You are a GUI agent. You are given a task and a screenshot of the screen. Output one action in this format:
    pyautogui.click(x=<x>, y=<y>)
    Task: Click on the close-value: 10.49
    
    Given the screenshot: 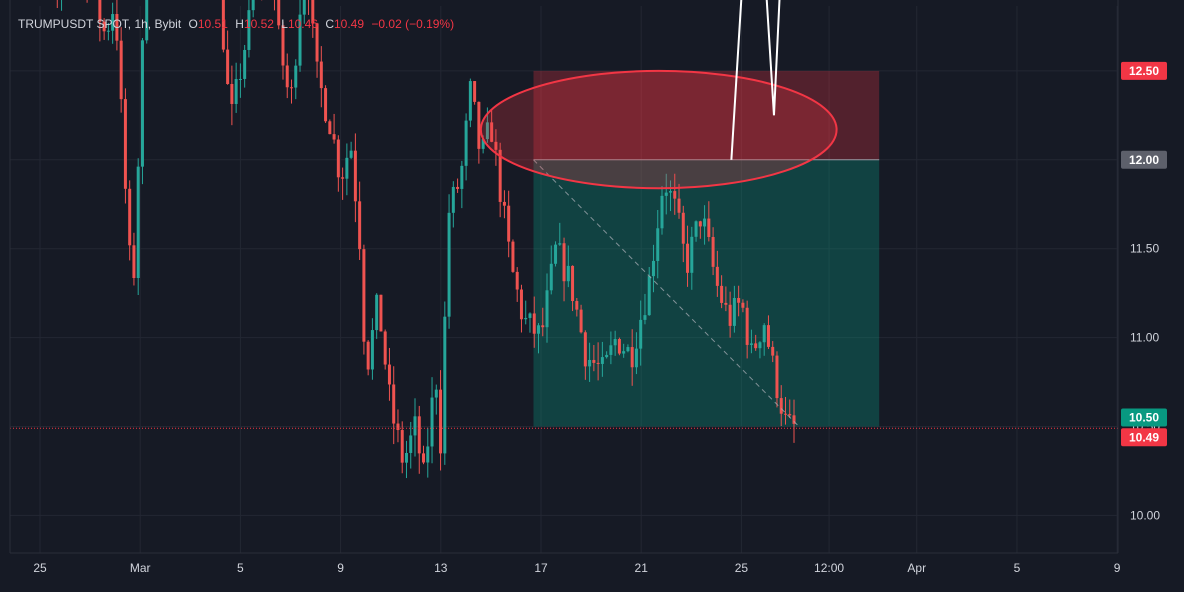 What is the action you would take?
    pyautogui.click(x=349, y=24)
    